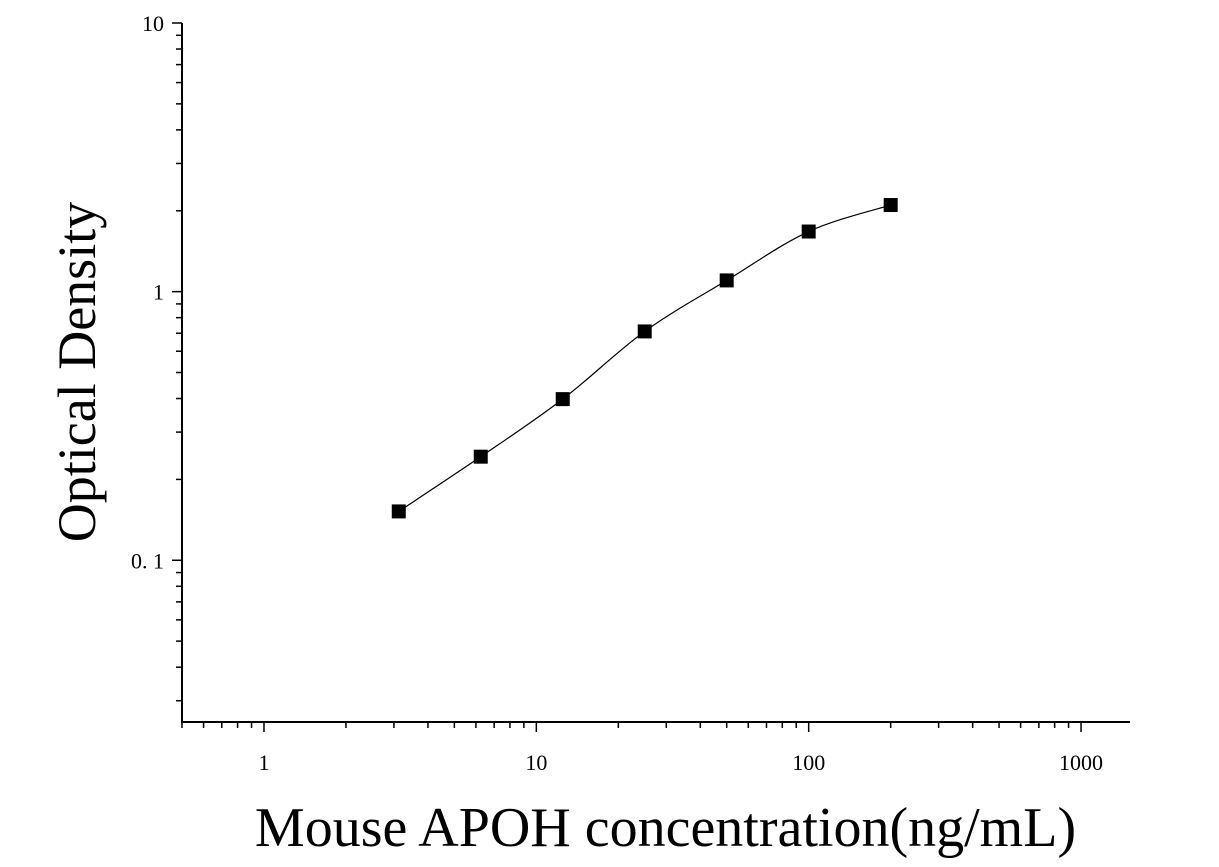 The width and height of the screenshot is (1219, 867). What do you see at coordinates (263, 762) in the screenshot?
I see `x-tick-label: 1` at bounding box center [263, 762].